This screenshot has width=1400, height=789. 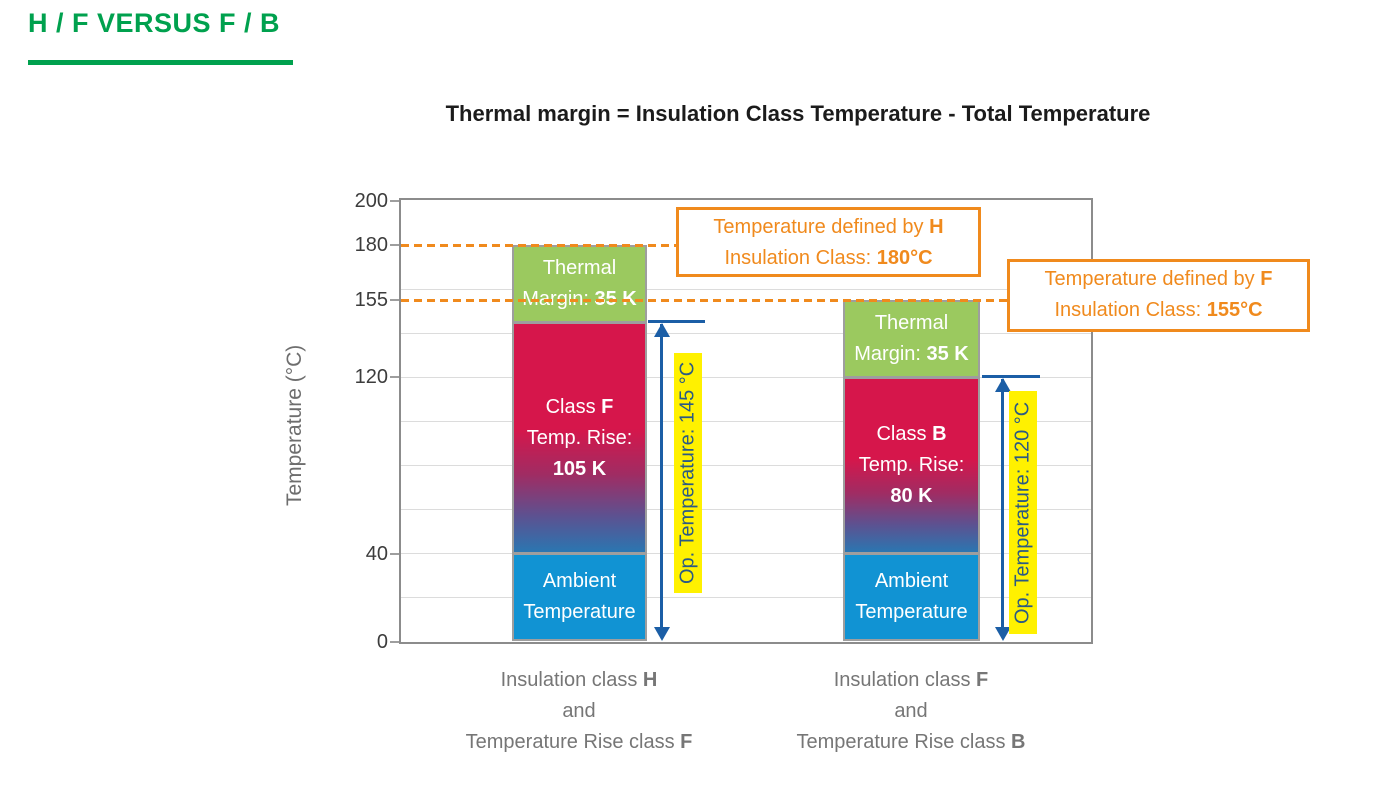 I want to click on page-title: H / F VERSUS F / B, so click(x=154, y=23).